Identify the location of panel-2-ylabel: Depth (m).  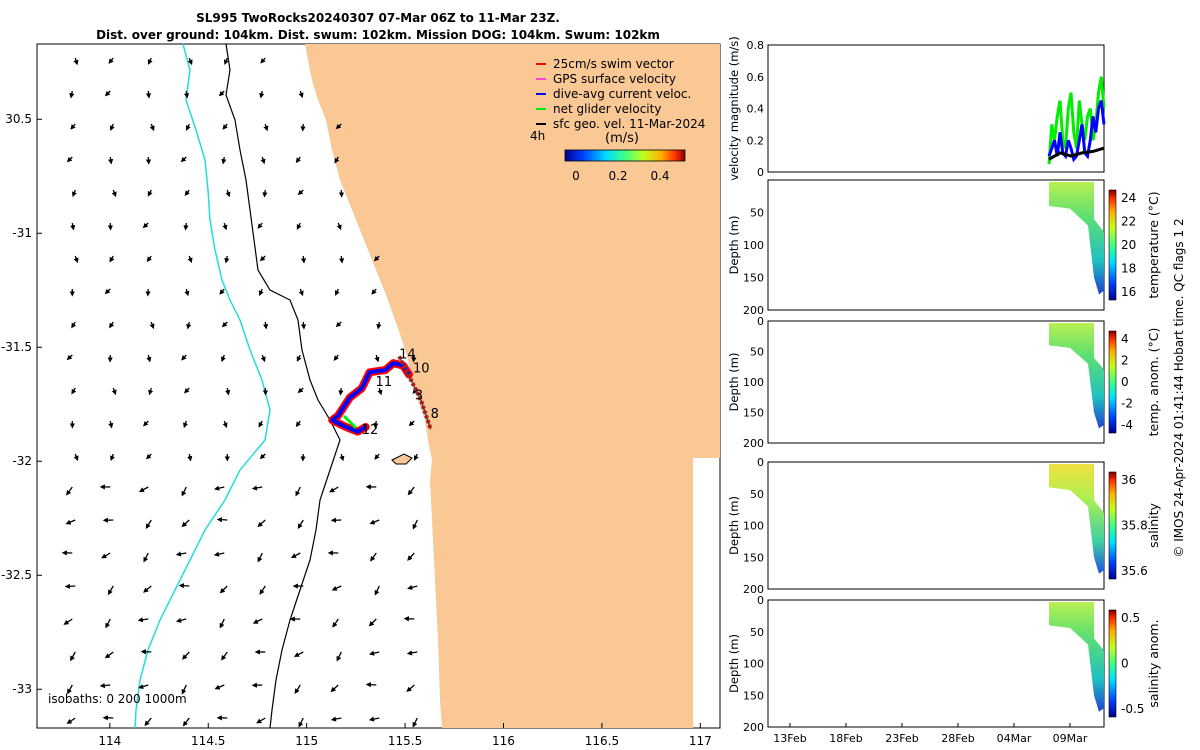
(734, 382).